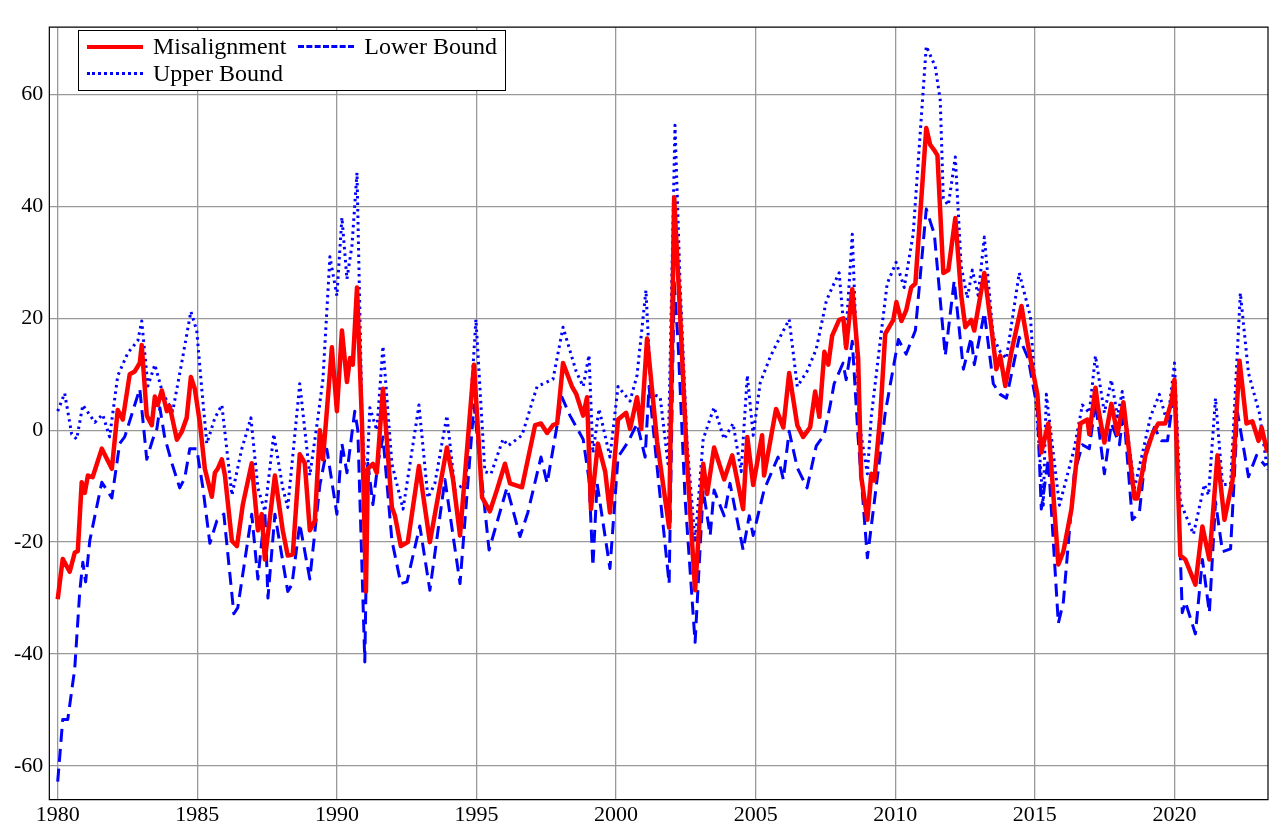  Describe the element at coordinates (38, 428) in the screenshot. I see `y-tick-label: 0` at that location.